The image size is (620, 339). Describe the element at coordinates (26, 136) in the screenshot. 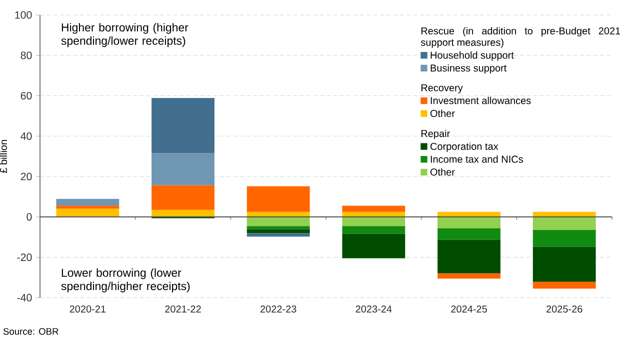

I see `y-tick-label: 40` at that location.